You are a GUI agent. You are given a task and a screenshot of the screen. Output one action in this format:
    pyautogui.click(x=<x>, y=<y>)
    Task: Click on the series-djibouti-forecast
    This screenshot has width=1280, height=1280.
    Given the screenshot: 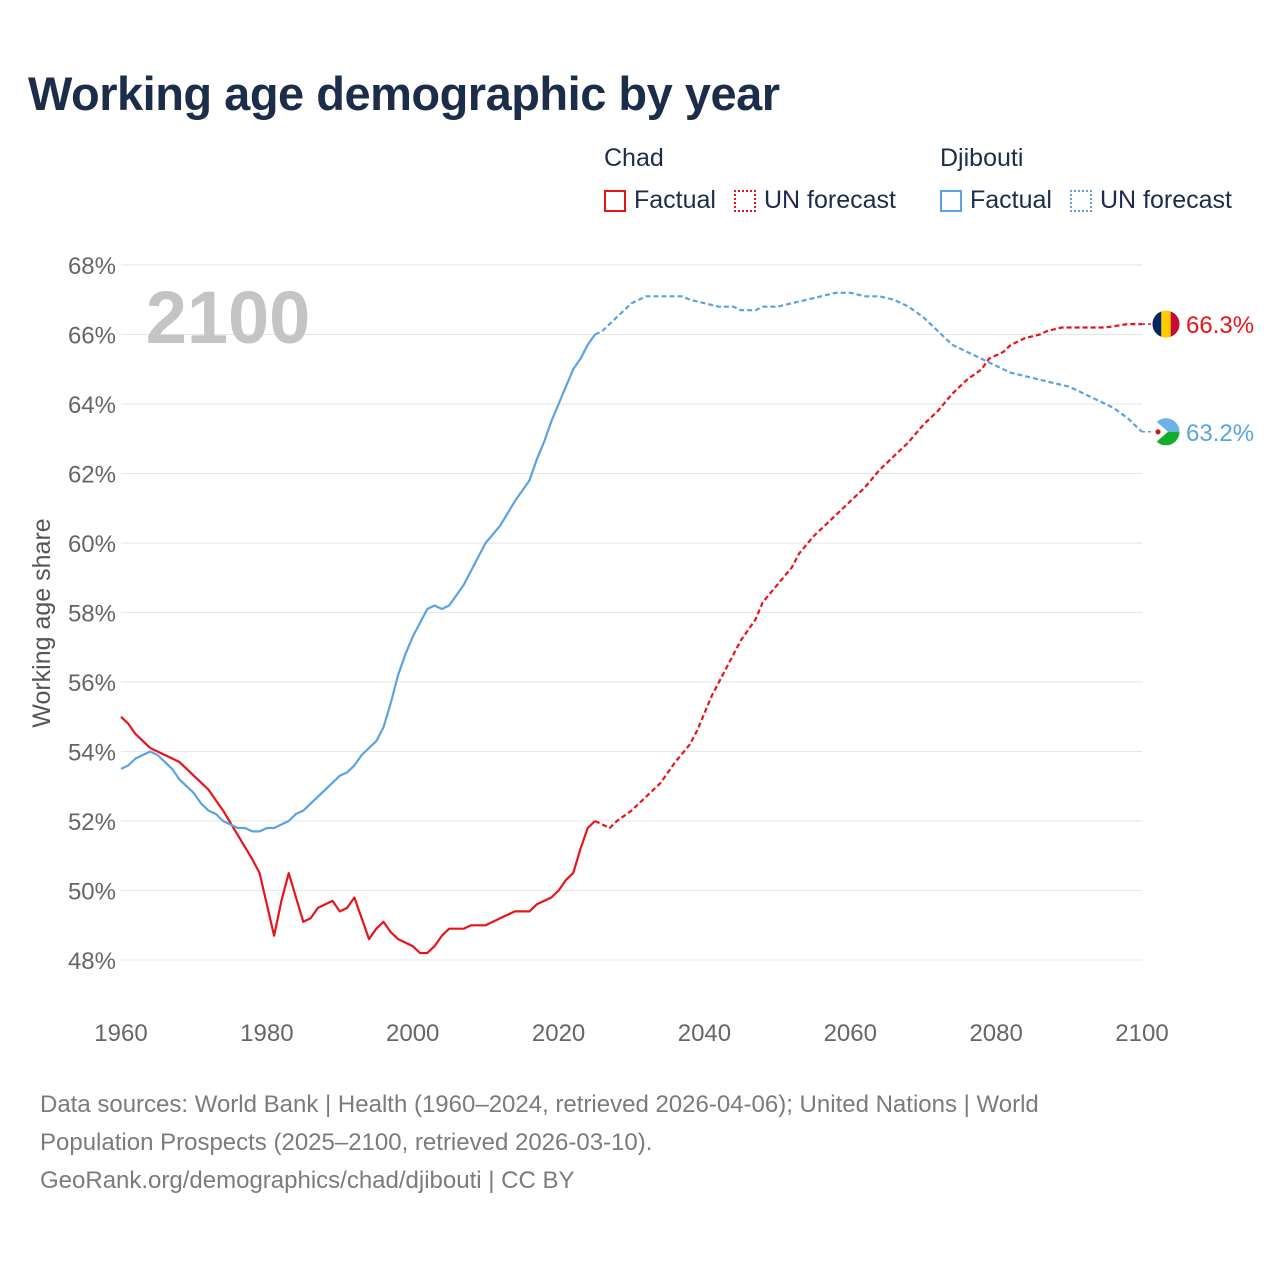 What is the action you would take?
    pyautogui.click(x=868, y=362)
    